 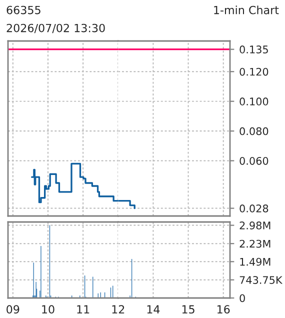 I want to click on x-tick-label: 15, so click(x=188, y=309).